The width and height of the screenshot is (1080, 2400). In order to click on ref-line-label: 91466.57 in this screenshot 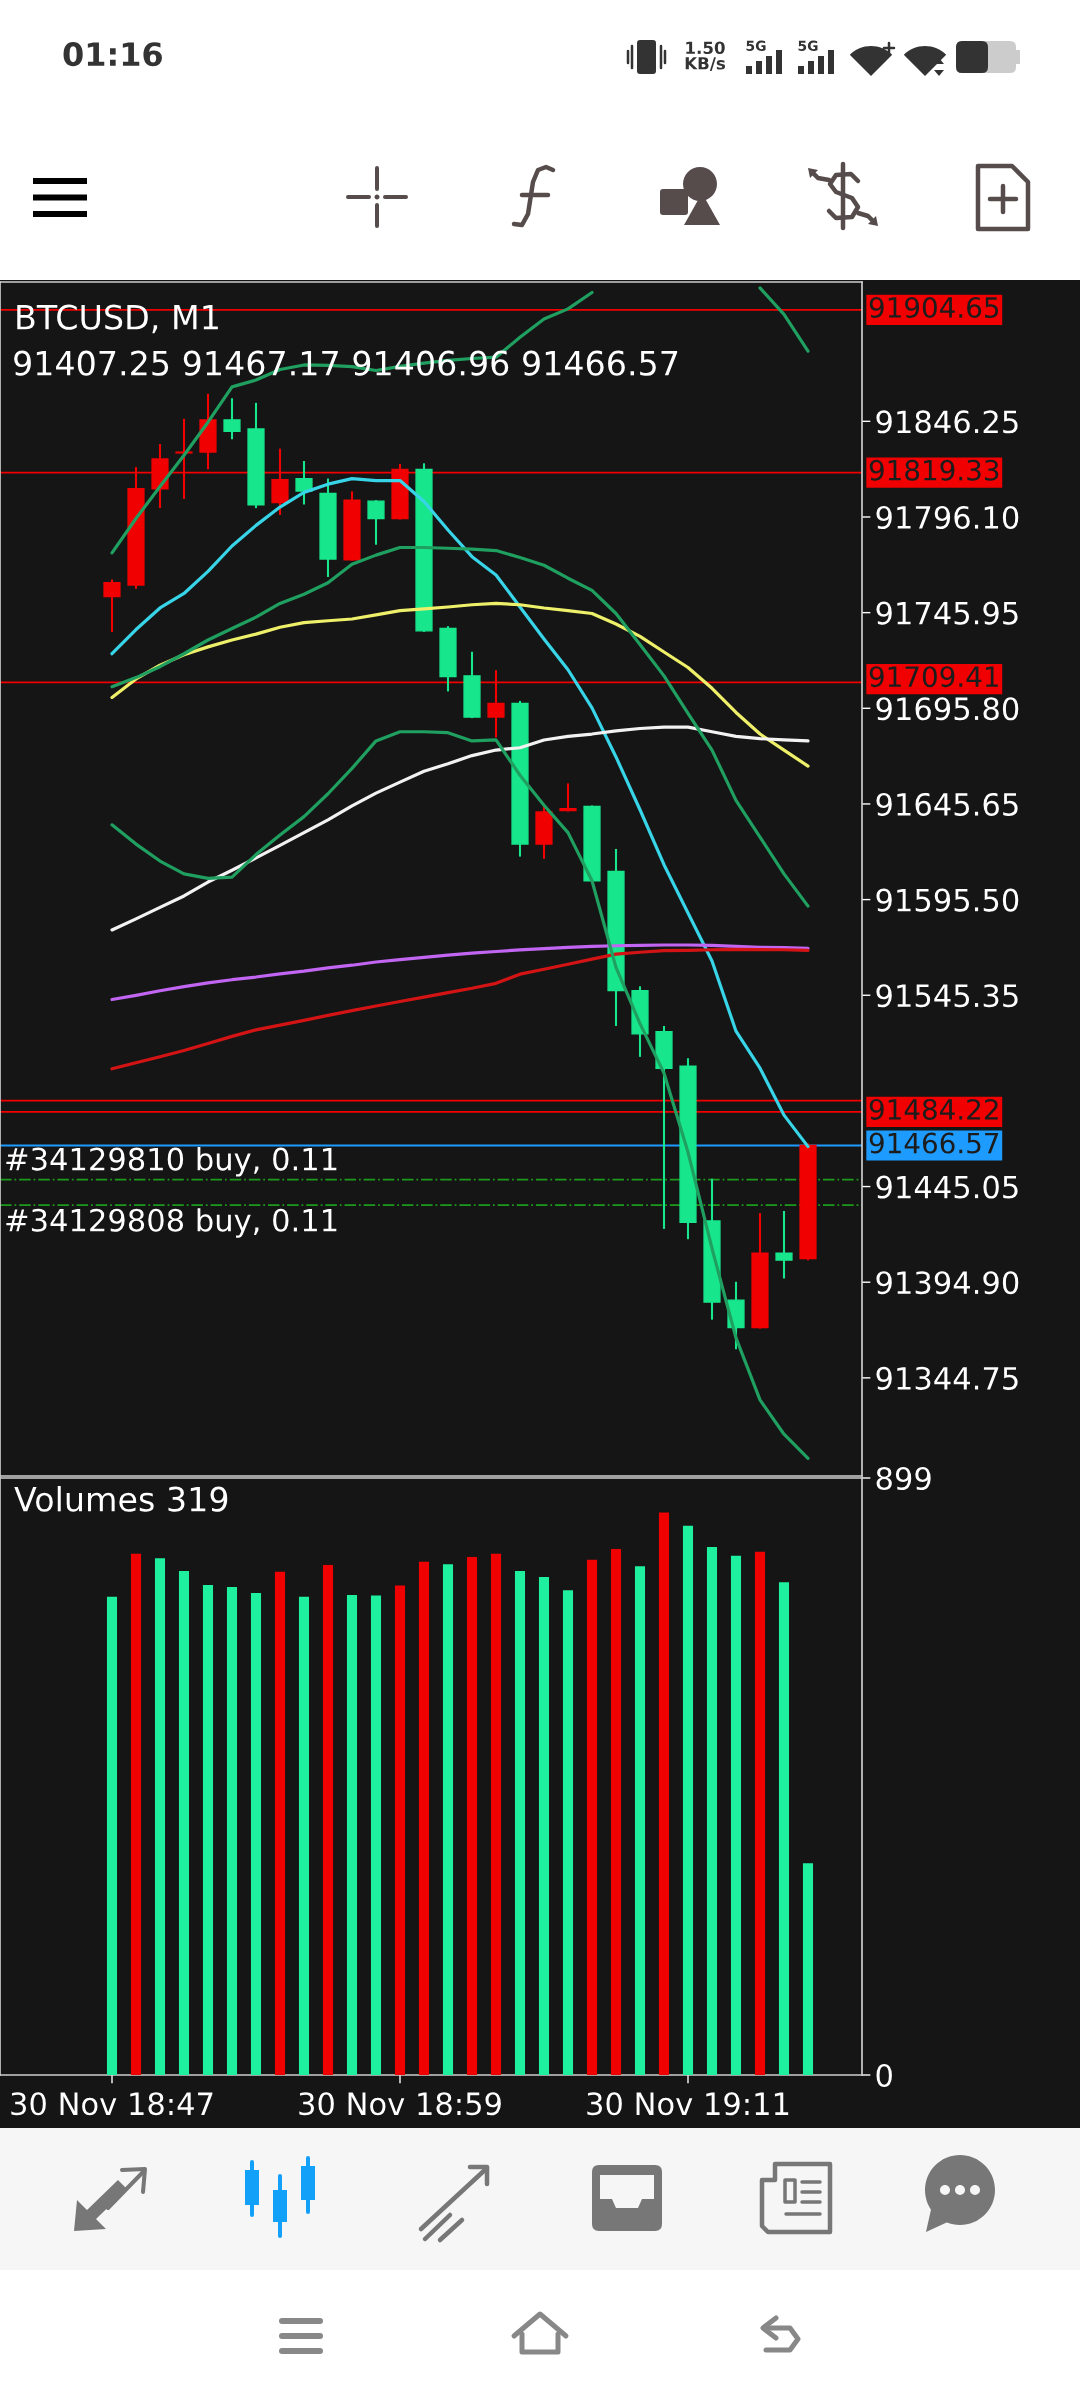, I will do `click(934, 1143)`.